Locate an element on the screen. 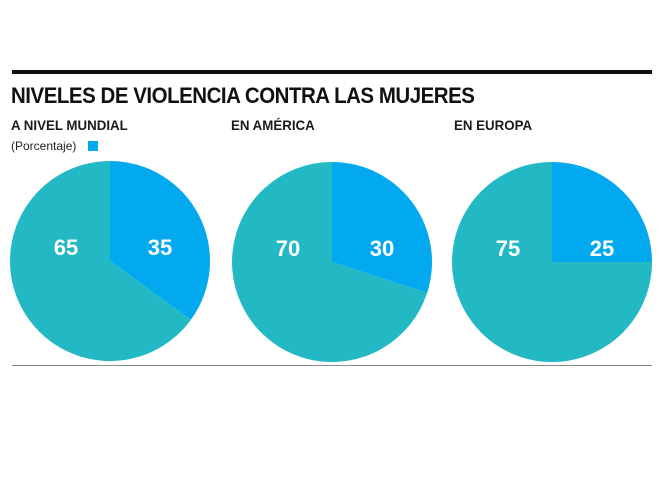 This screenshot has height=498, width=664. pie-europa: 25 75 is located at coordinates (552, 262).